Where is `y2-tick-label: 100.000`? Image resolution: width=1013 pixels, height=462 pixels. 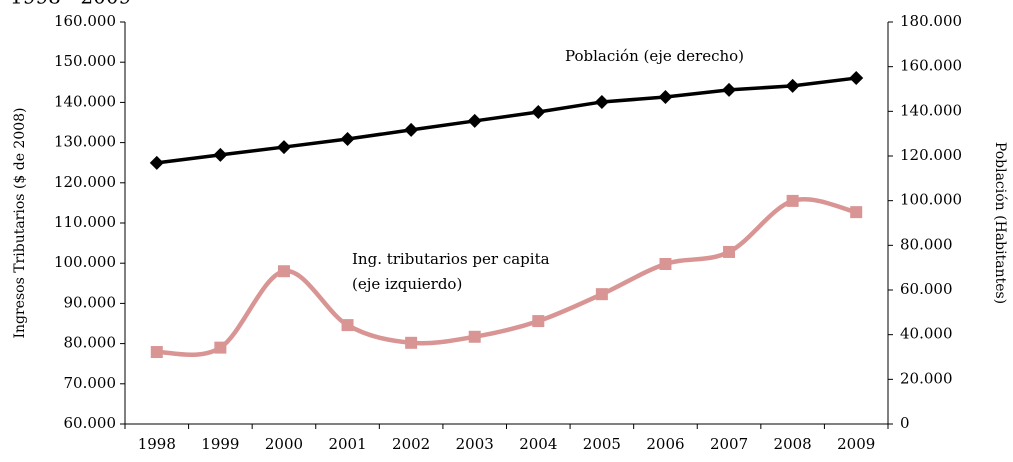
y2-tick-label: 100.000 is located at coordinates (931, 200).